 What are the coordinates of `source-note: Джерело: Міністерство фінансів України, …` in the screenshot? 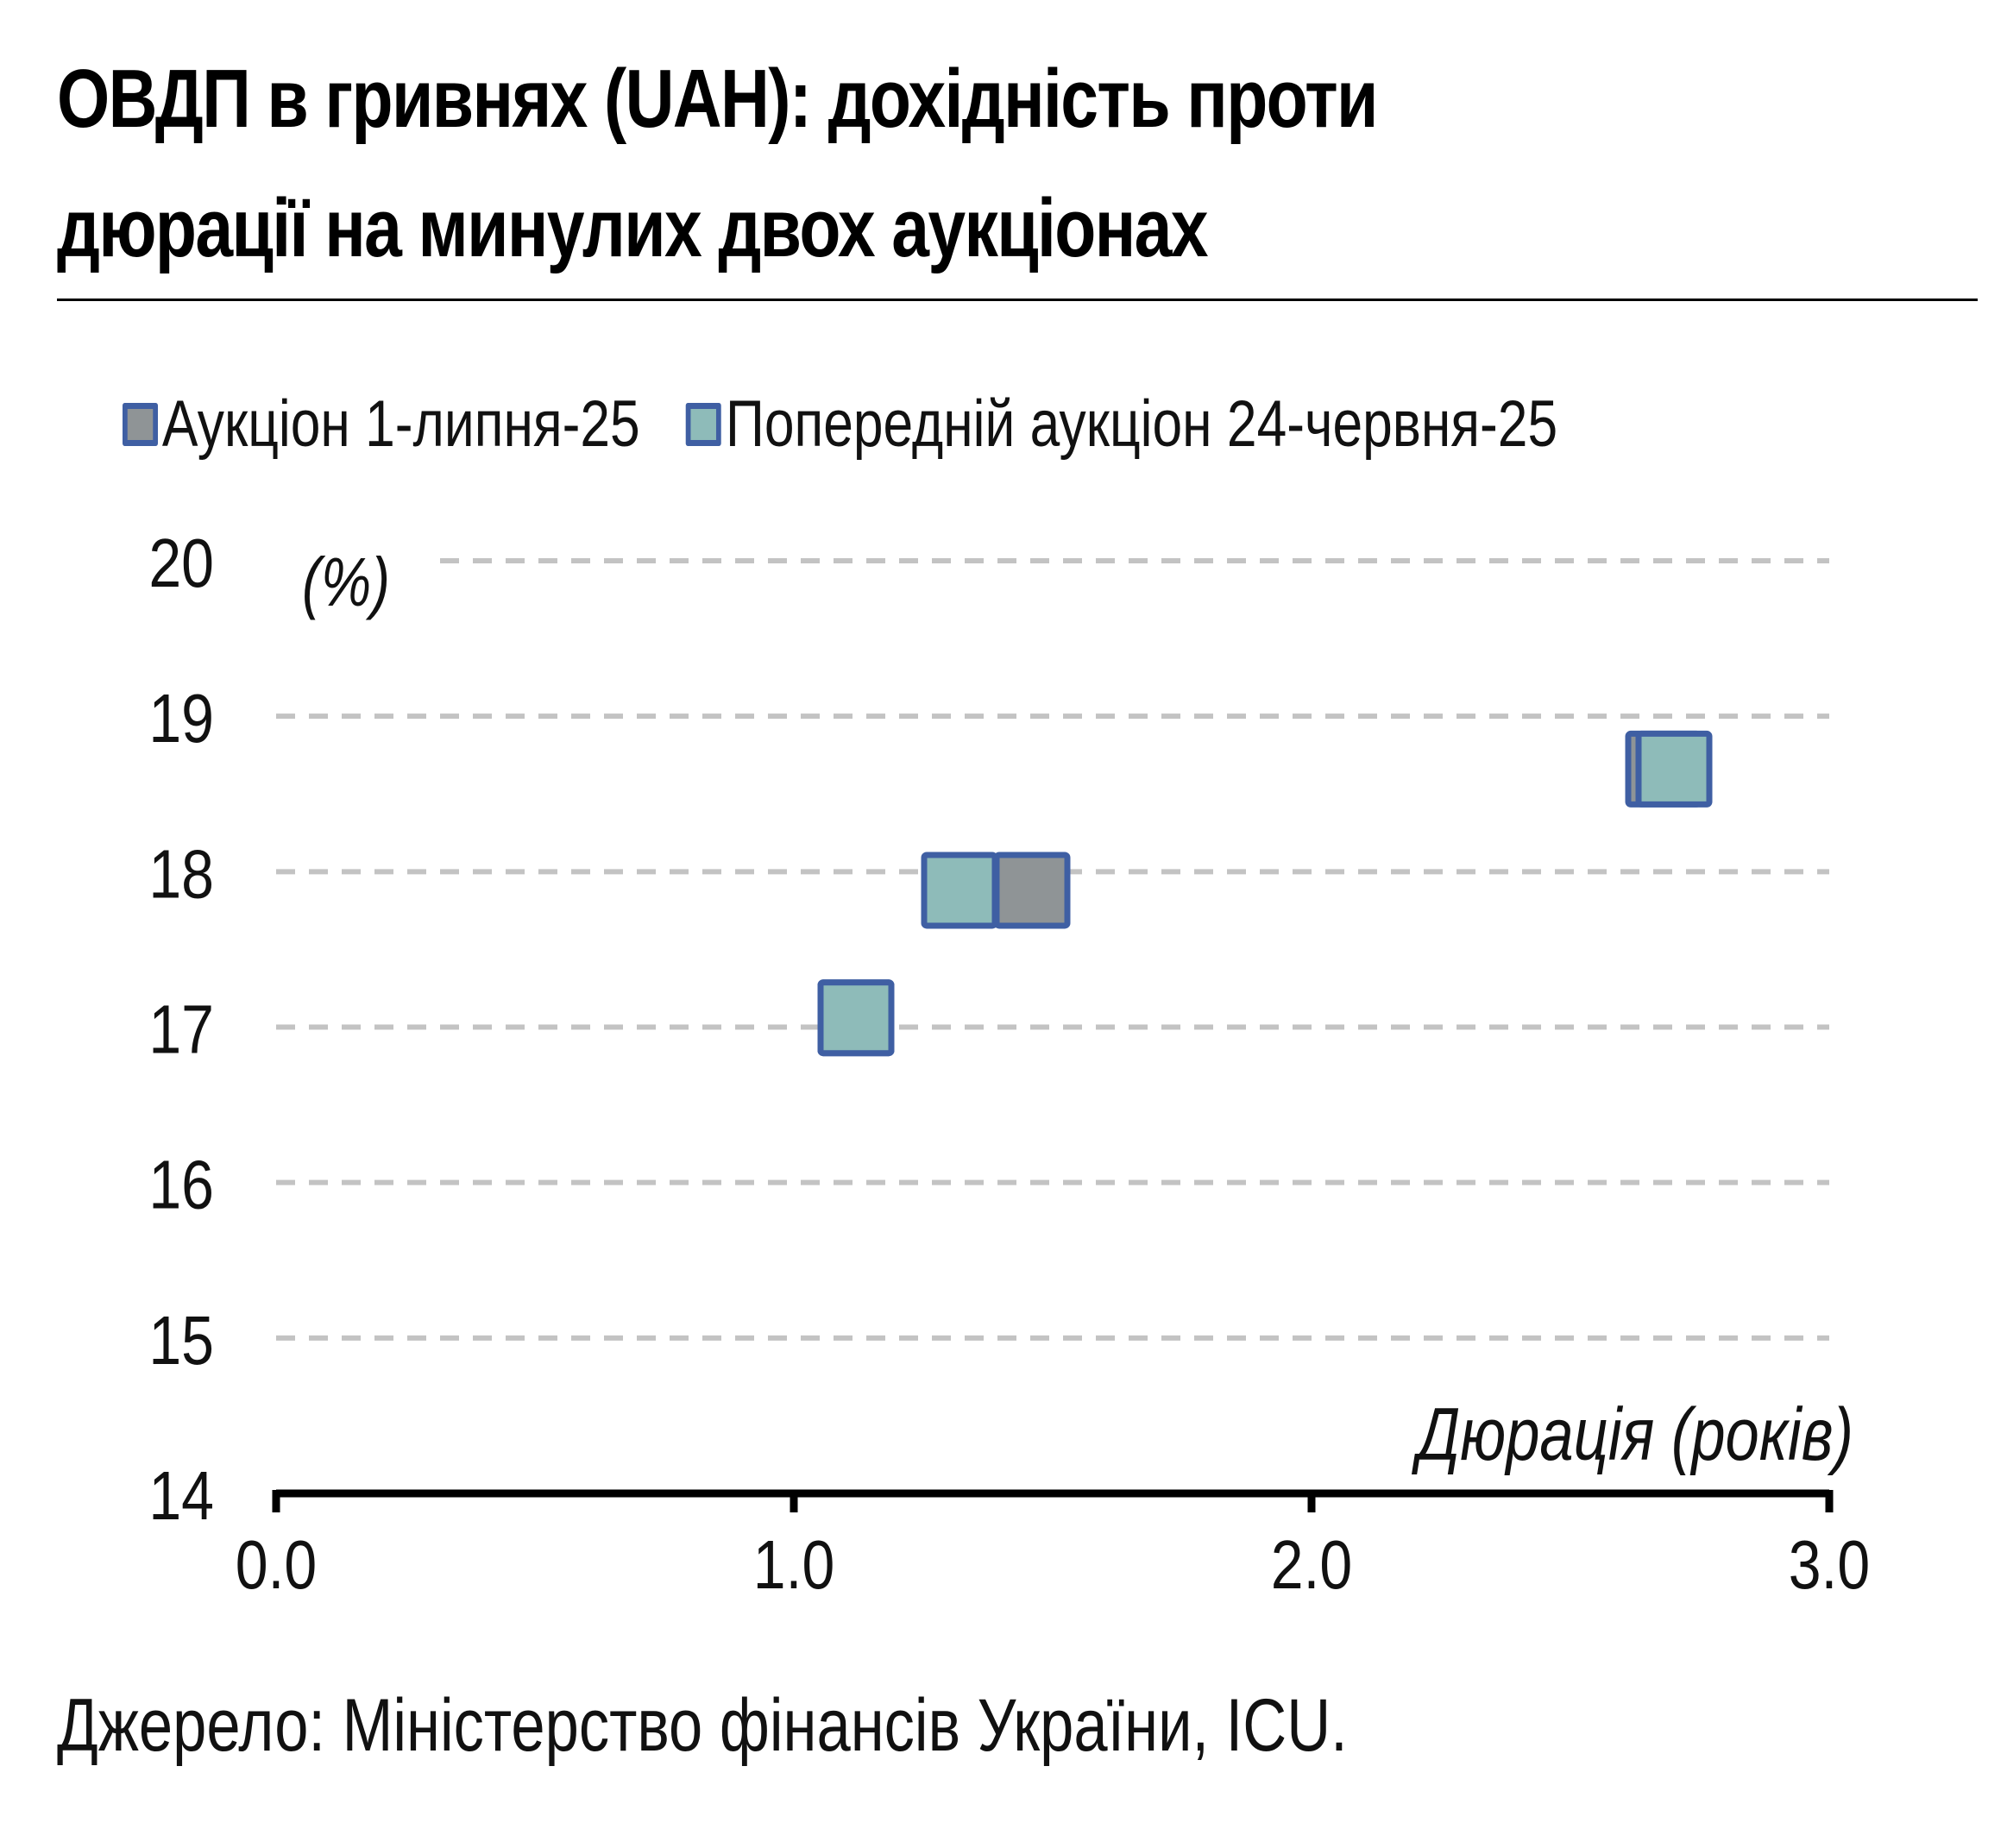 It's located at (702, 1726).